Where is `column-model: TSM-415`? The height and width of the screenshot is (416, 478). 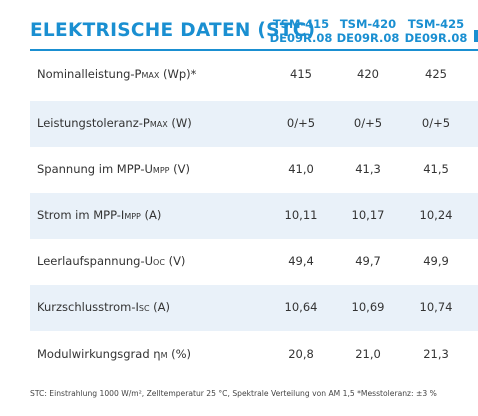
column-model: TSM-415 is located at coordinates (301, 24).